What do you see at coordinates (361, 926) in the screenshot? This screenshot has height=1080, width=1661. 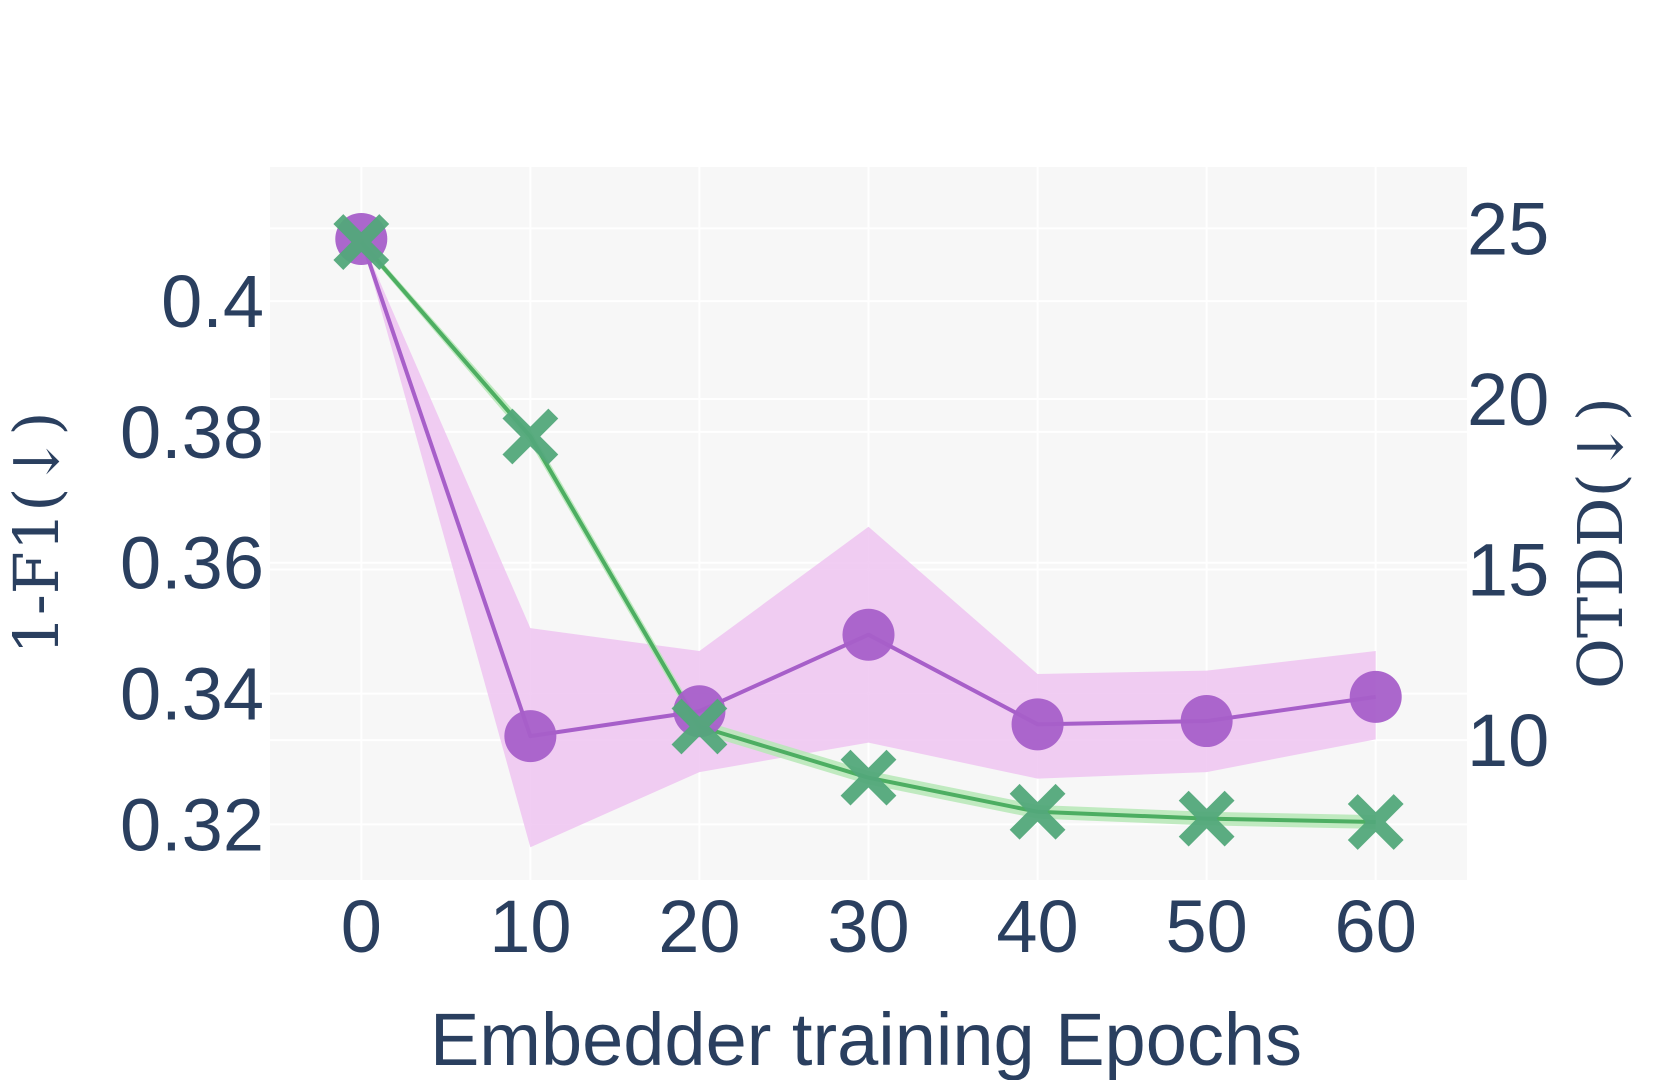 I see `x-tick-label-0: 0` at bounding box center [361, 926].